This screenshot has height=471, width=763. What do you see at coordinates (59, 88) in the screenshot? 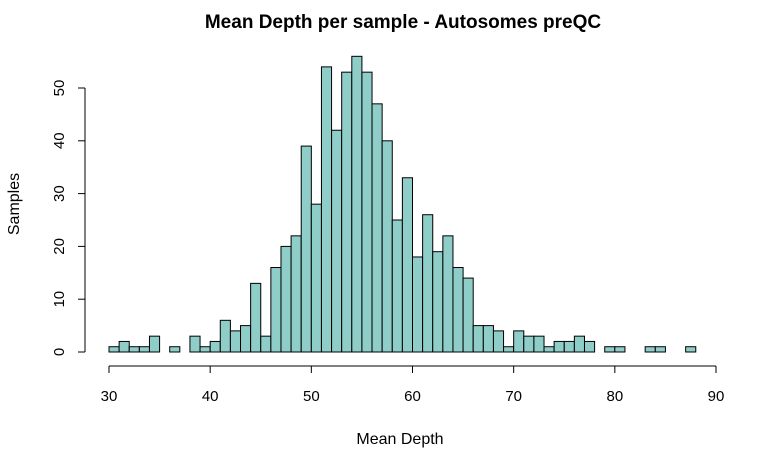
I see `y-tick-label: 50` at bounding box center [59, 88].